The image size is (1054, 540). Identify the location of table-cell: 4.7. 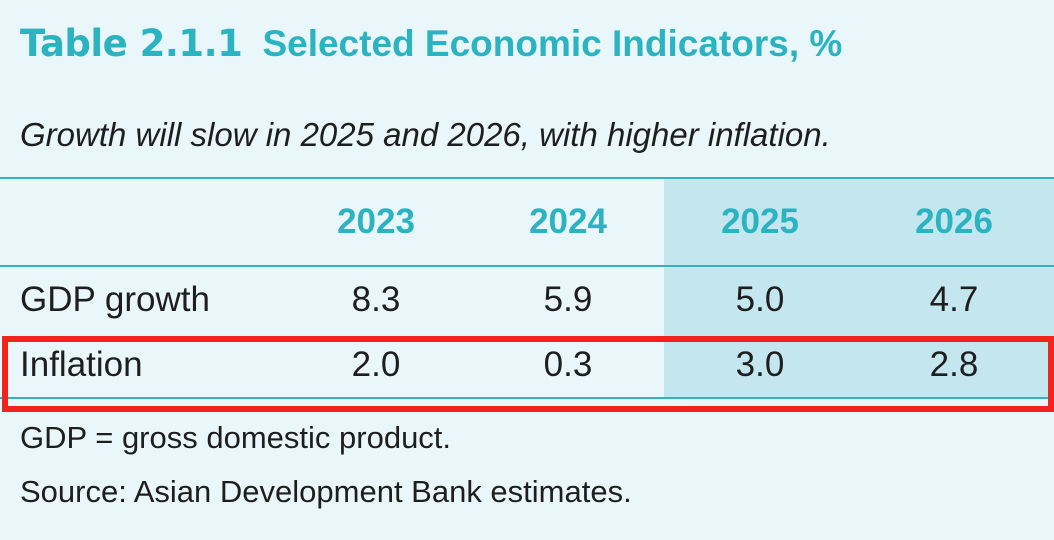
(954, 299).